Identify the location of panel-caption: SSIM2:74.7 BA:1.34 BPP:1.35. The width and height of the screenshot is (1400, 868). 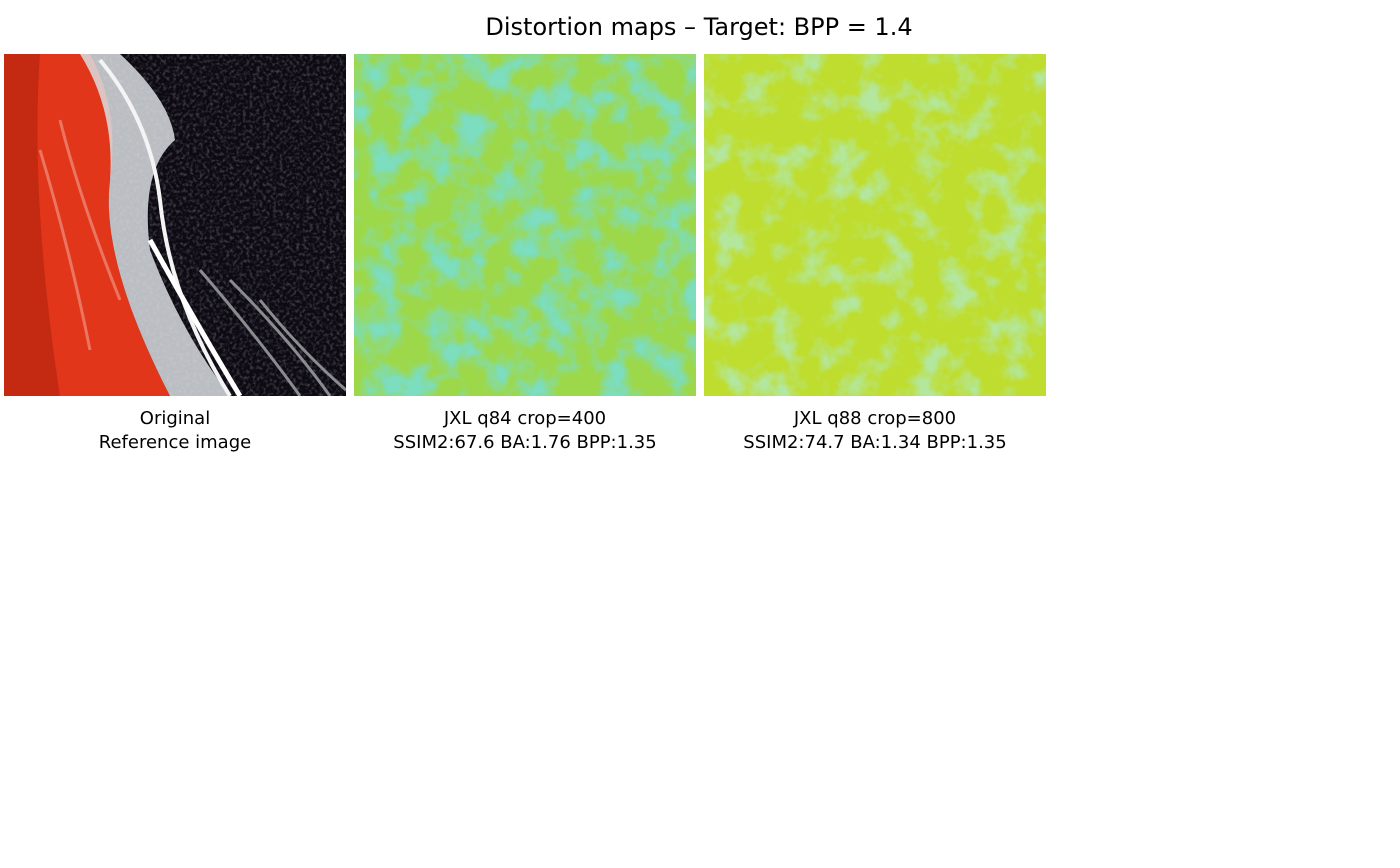
(874, 442).